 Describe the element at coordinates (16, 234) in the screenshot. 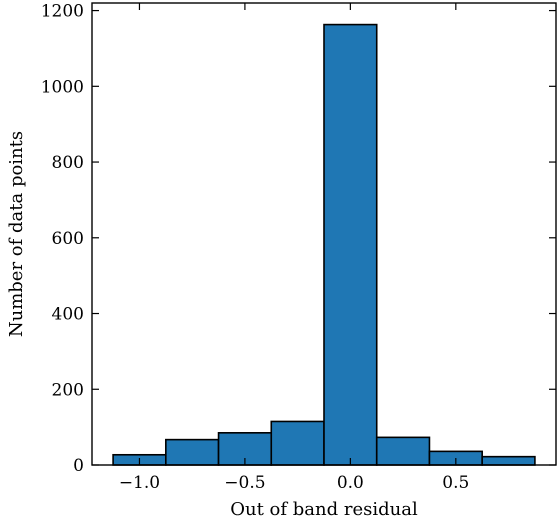

I see `y-axis-label: Number of data points` at that location.